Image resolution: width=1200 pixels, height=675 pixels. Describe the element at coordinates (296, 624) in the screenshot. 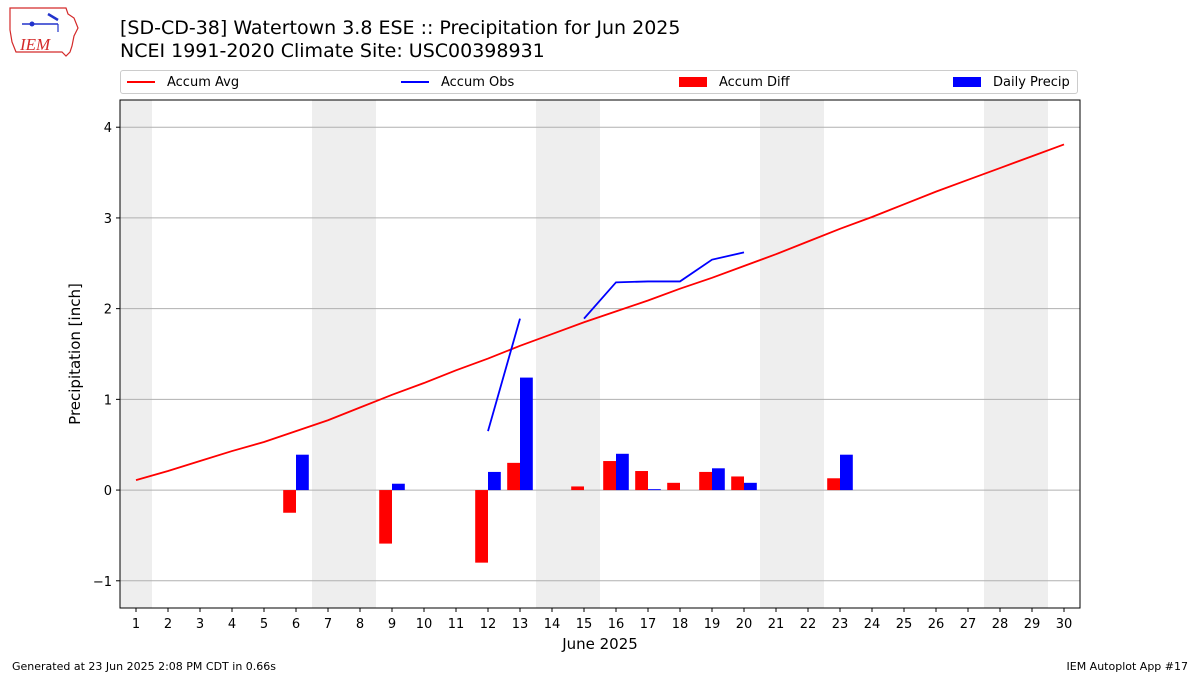

I see `x-tick-label: 6` at that location.